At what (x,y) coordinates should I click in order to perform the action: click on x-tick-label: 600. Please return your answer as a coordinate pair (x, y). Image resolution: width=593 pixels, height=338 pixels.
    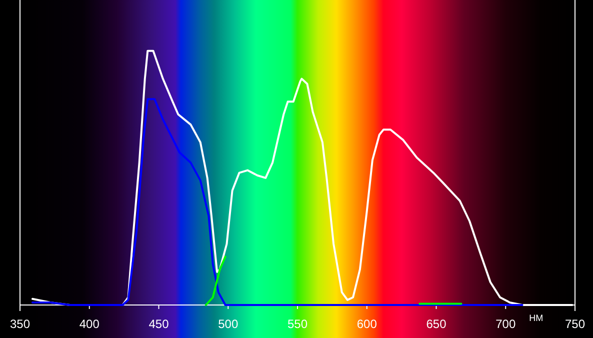
    Looking at the image, I should click on (367, 324).